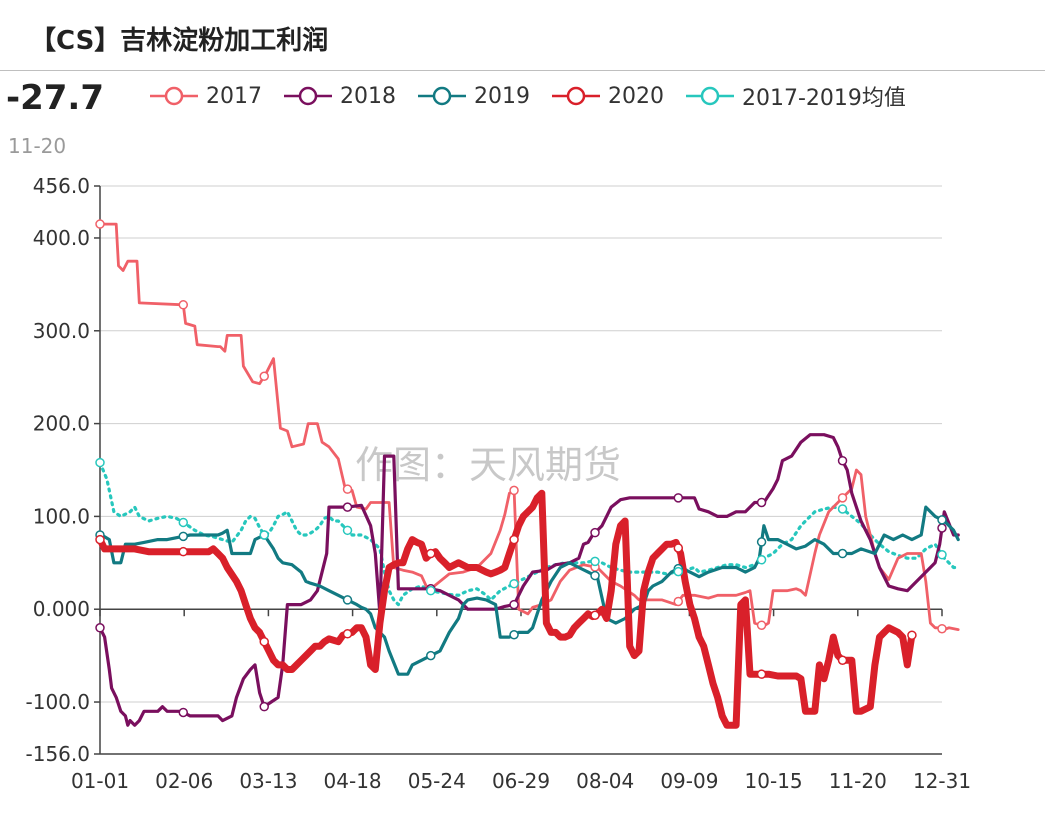  Describe the element at coordinates (100, 781) in the screenshot. I see `x-tick-label: 01-01` at that location.